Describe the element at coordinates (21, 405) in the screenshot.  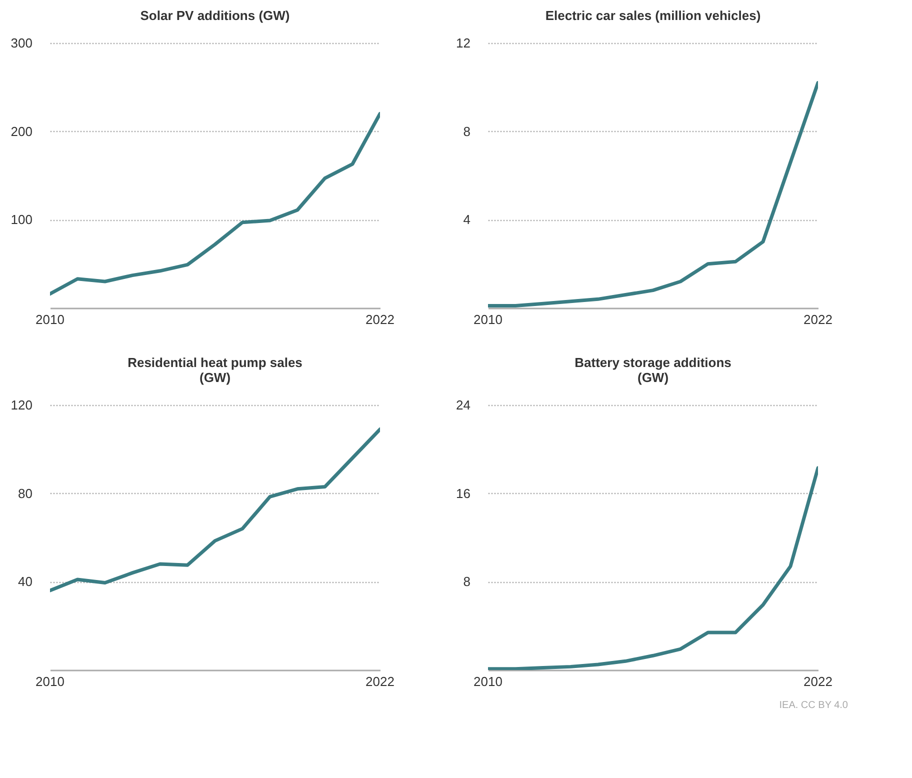
I see `y-tick-label: 120` at that location.